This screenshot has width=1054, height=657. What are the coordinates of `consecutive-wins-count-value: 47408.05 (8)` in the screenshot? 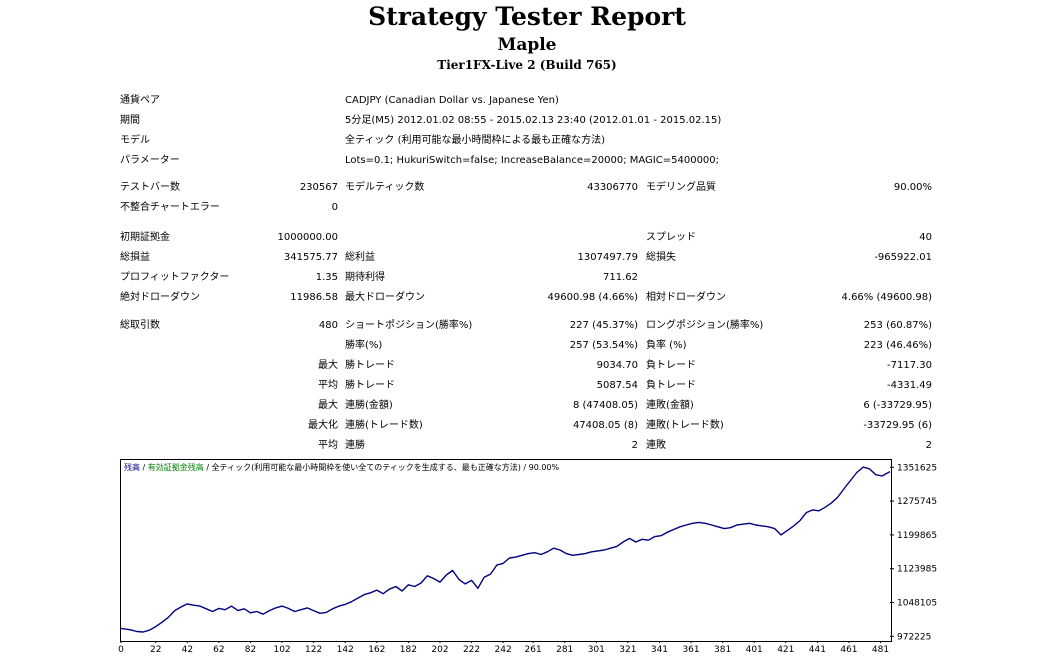 It's located at (605, 425).